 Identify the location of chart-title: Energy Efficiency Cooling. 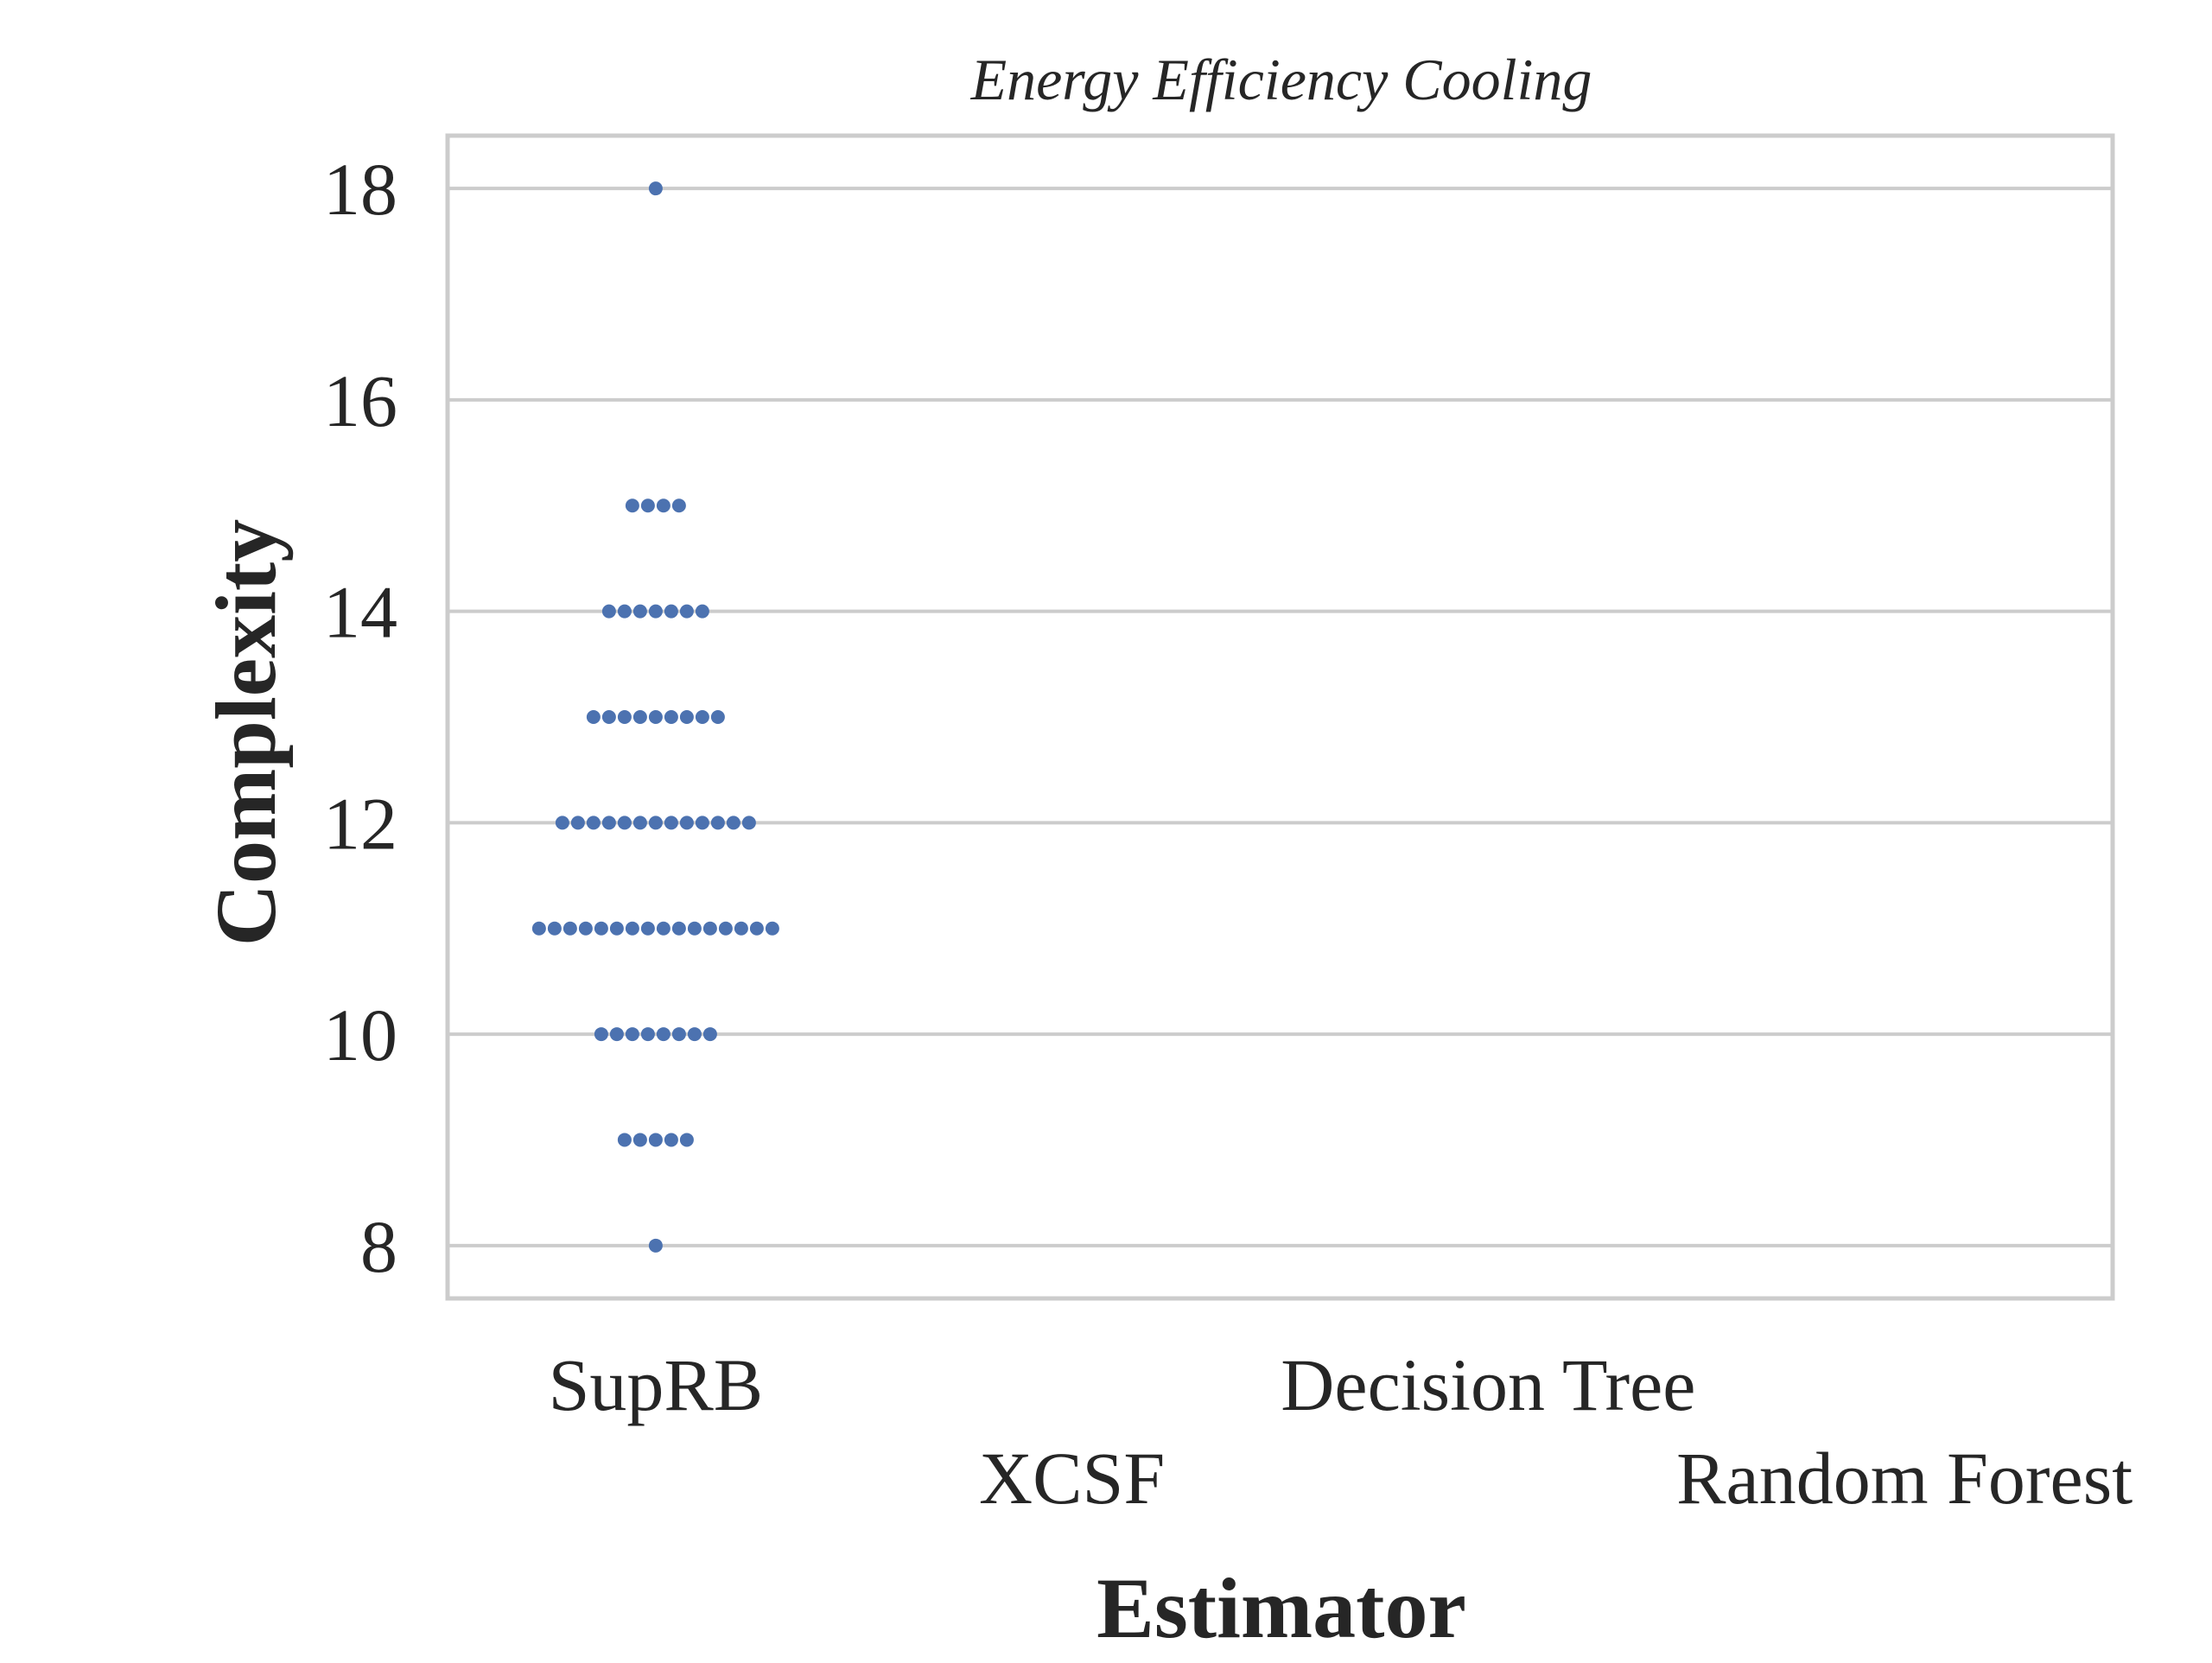
(1281, 79).